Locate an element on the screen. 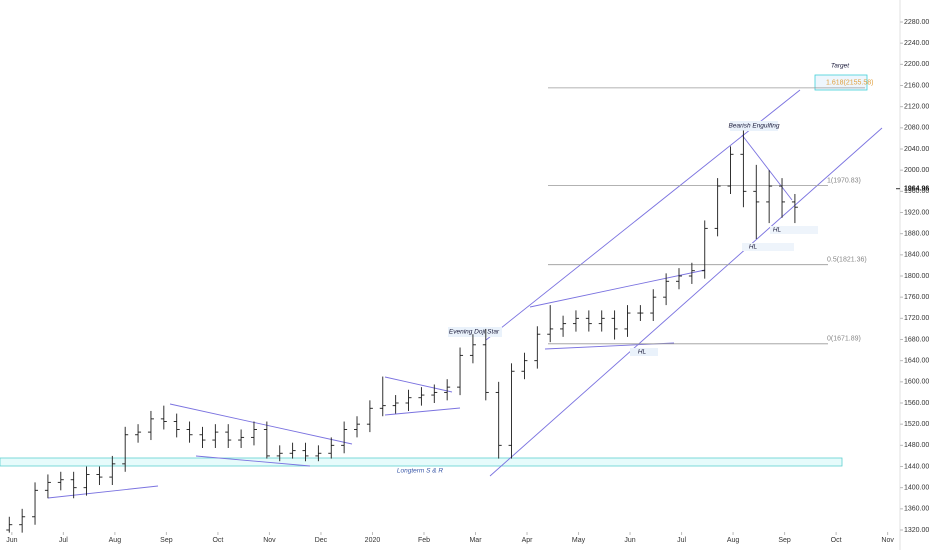  fib-label: 0.5(1821.36) is located at coordinates (847, 260).